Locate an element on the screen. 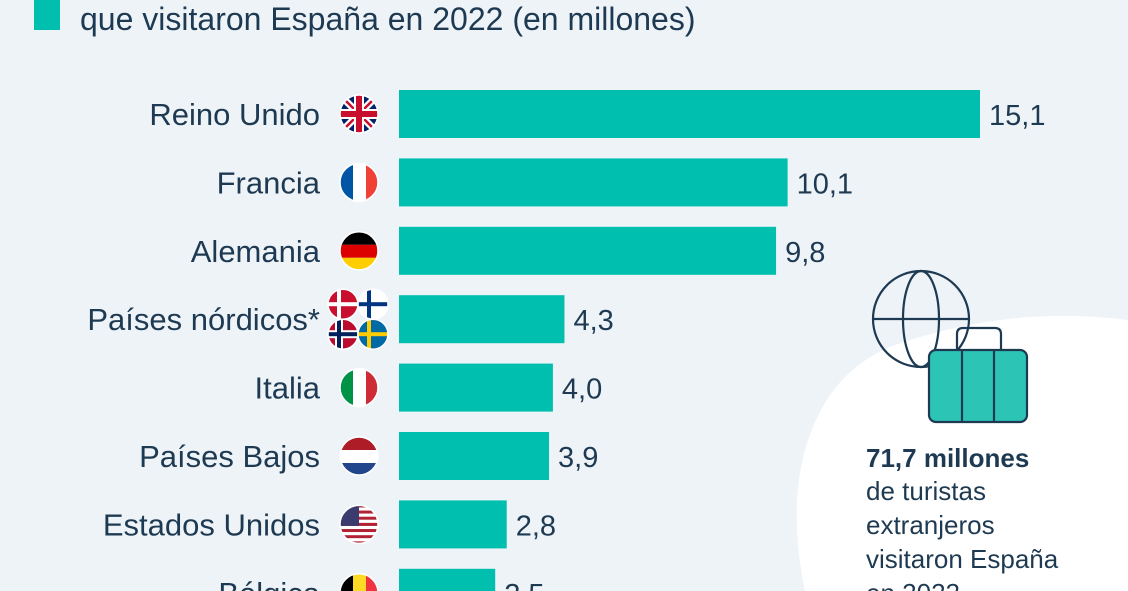 The height and width of the screenshot is (591, 1128). category-label: Alemania is located at coordinates (256, 251).